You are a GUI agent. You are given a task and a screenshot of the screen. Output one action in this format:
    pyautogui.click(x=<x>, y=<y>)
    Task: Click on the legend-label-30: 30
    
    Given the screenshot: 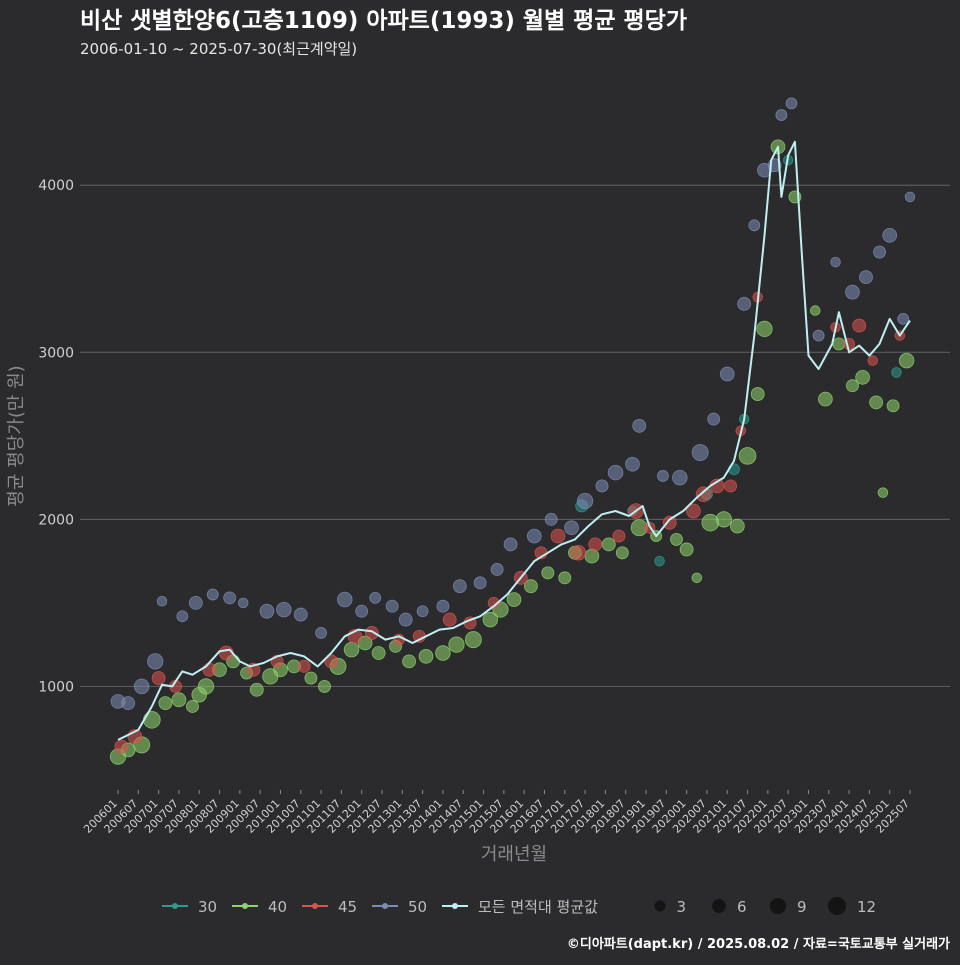 What is the action you would take?
    pyautogui.click(x=207, y=907)
    